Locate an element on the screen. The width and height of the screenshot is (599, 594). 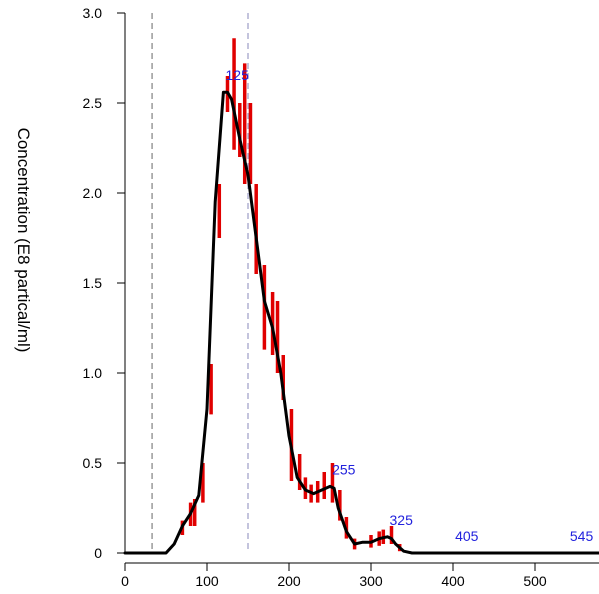
peak-label: 545 is located at coordinates (582, 536).